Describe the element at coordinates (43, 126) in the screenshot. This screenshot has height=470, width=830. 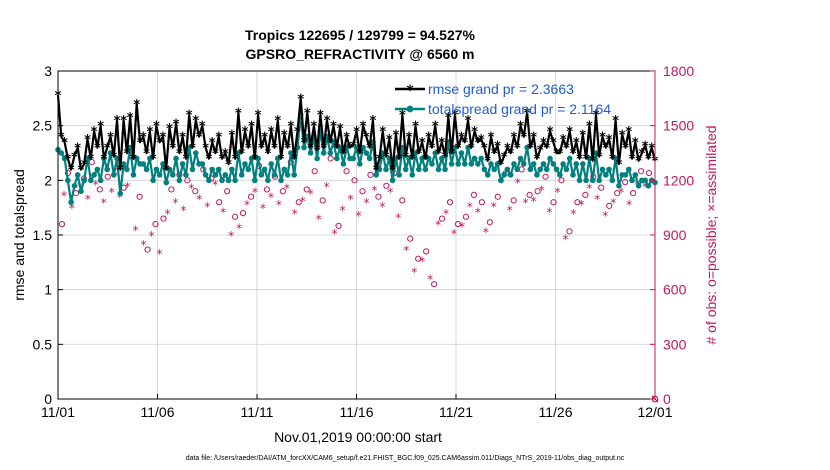
I see `y-tick-label: 2.5` at that location.